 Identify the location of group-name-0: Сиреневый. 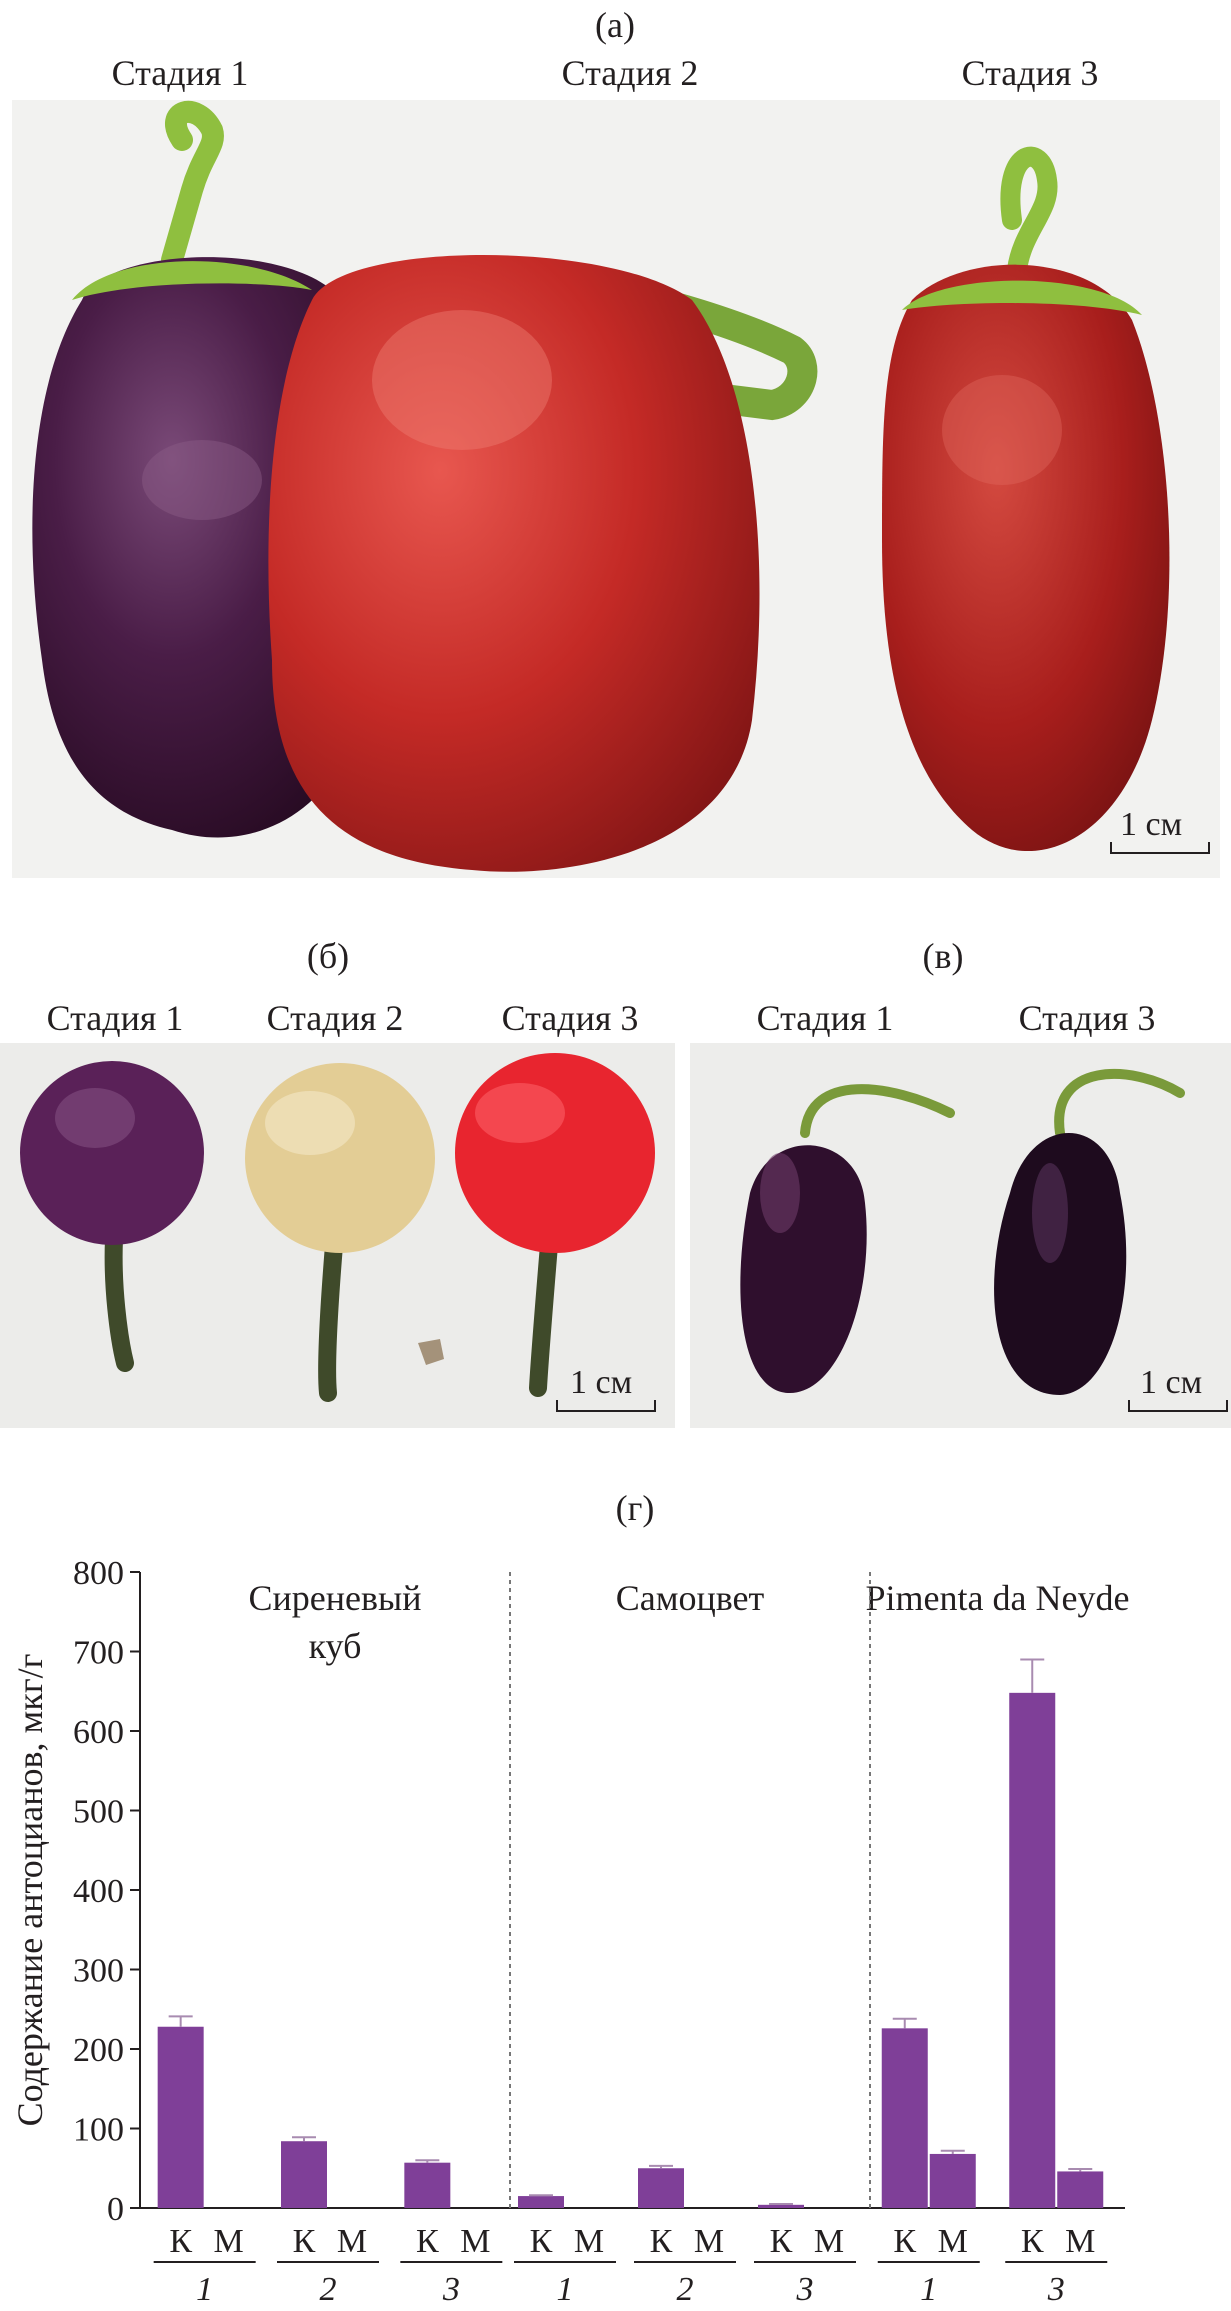
(335, 1598).